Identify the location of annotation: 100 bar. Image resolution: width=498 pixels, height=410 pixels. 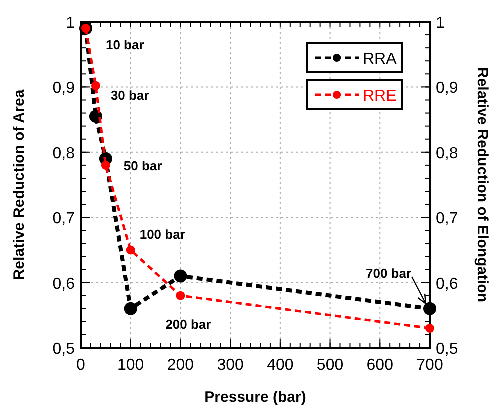
(163, 234).